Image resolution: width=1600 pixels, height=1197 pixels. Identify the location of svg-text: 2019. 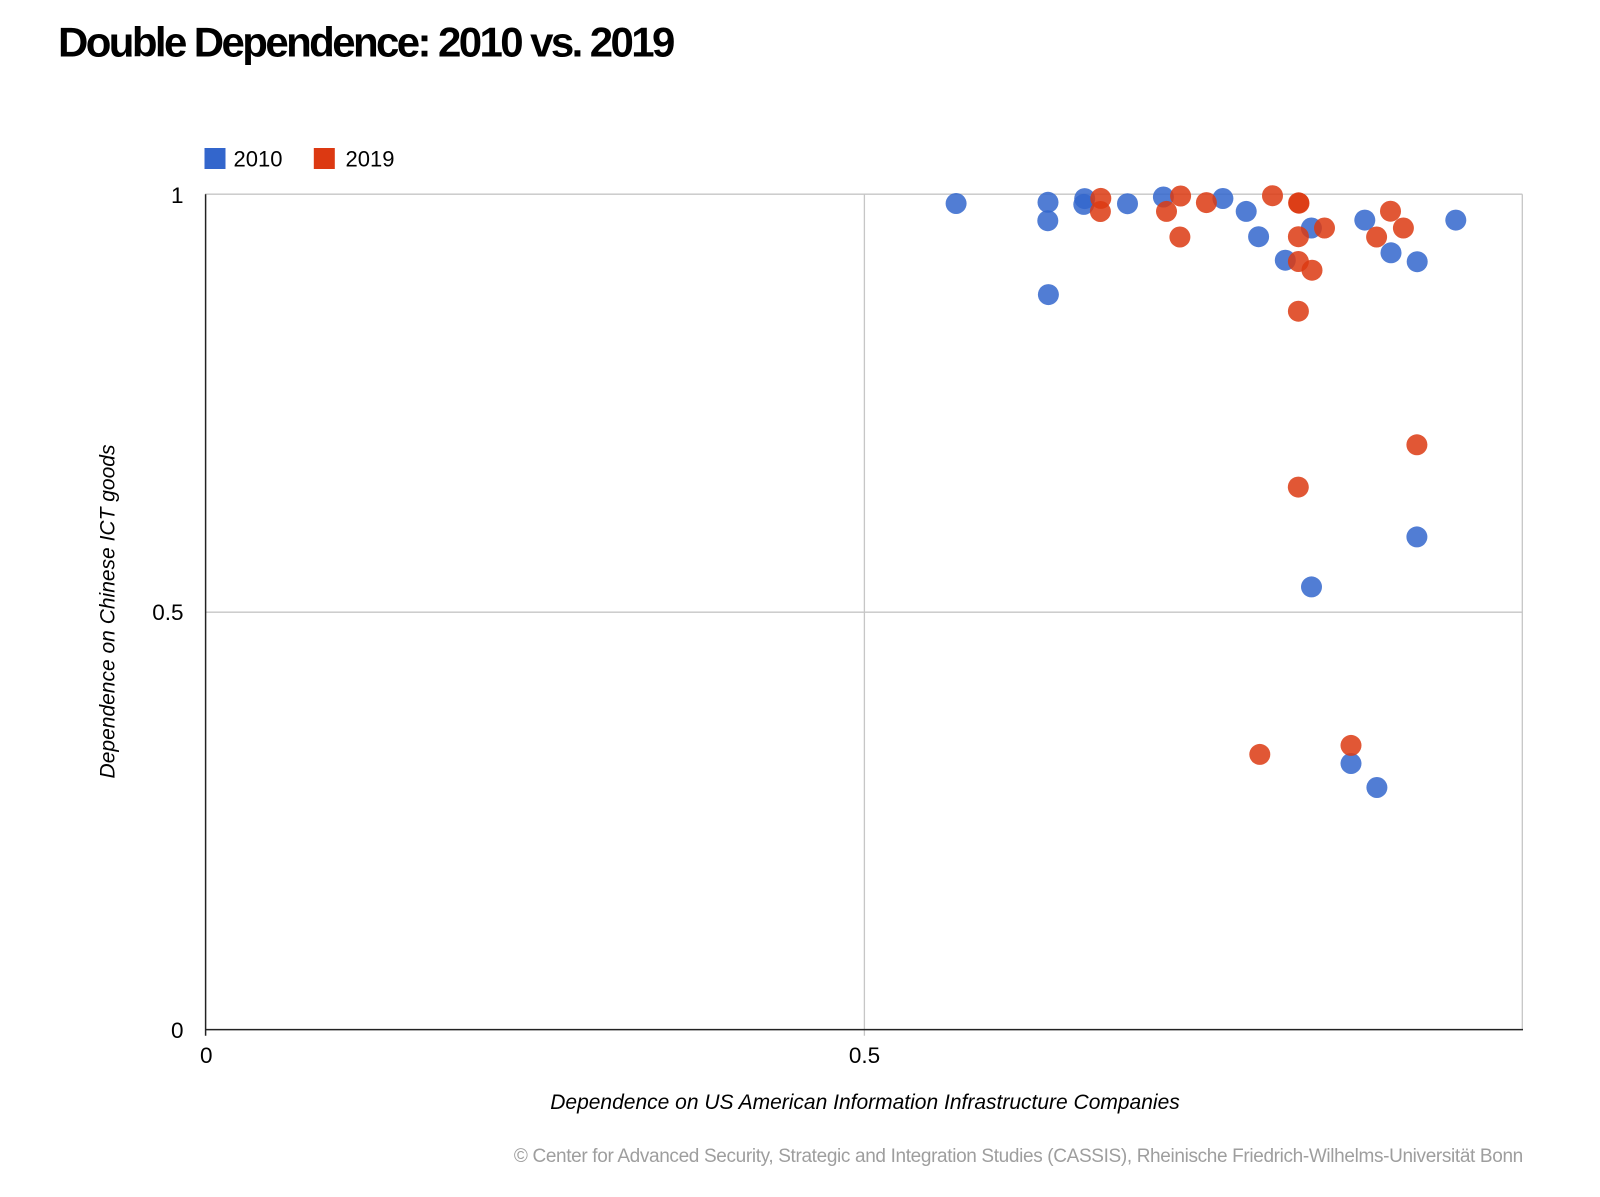
(370, 158).